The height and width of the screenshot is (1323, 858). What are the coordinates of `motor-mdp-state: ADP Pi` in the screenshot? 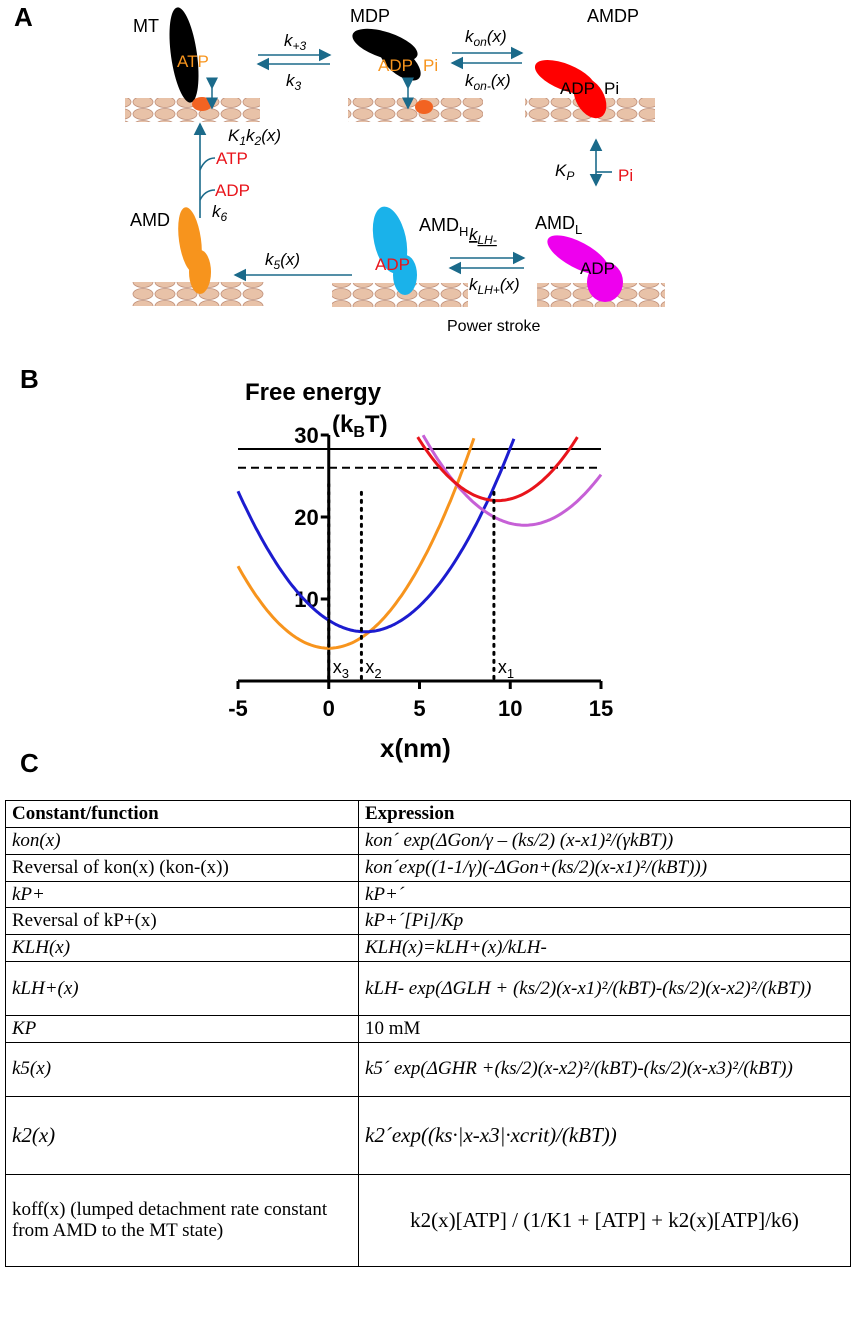 It's located at (395, 71).